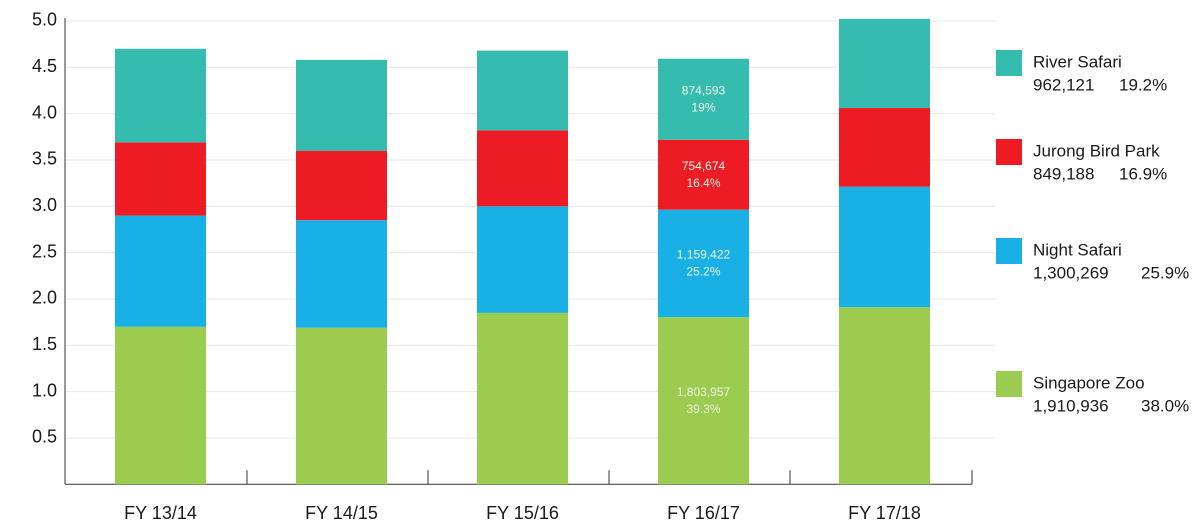 This screenshot has height=528, width=1201. Describe the element at coordinates (1071, 405) in the screenshot. I see `legend-value: 1,910,936` at that location.